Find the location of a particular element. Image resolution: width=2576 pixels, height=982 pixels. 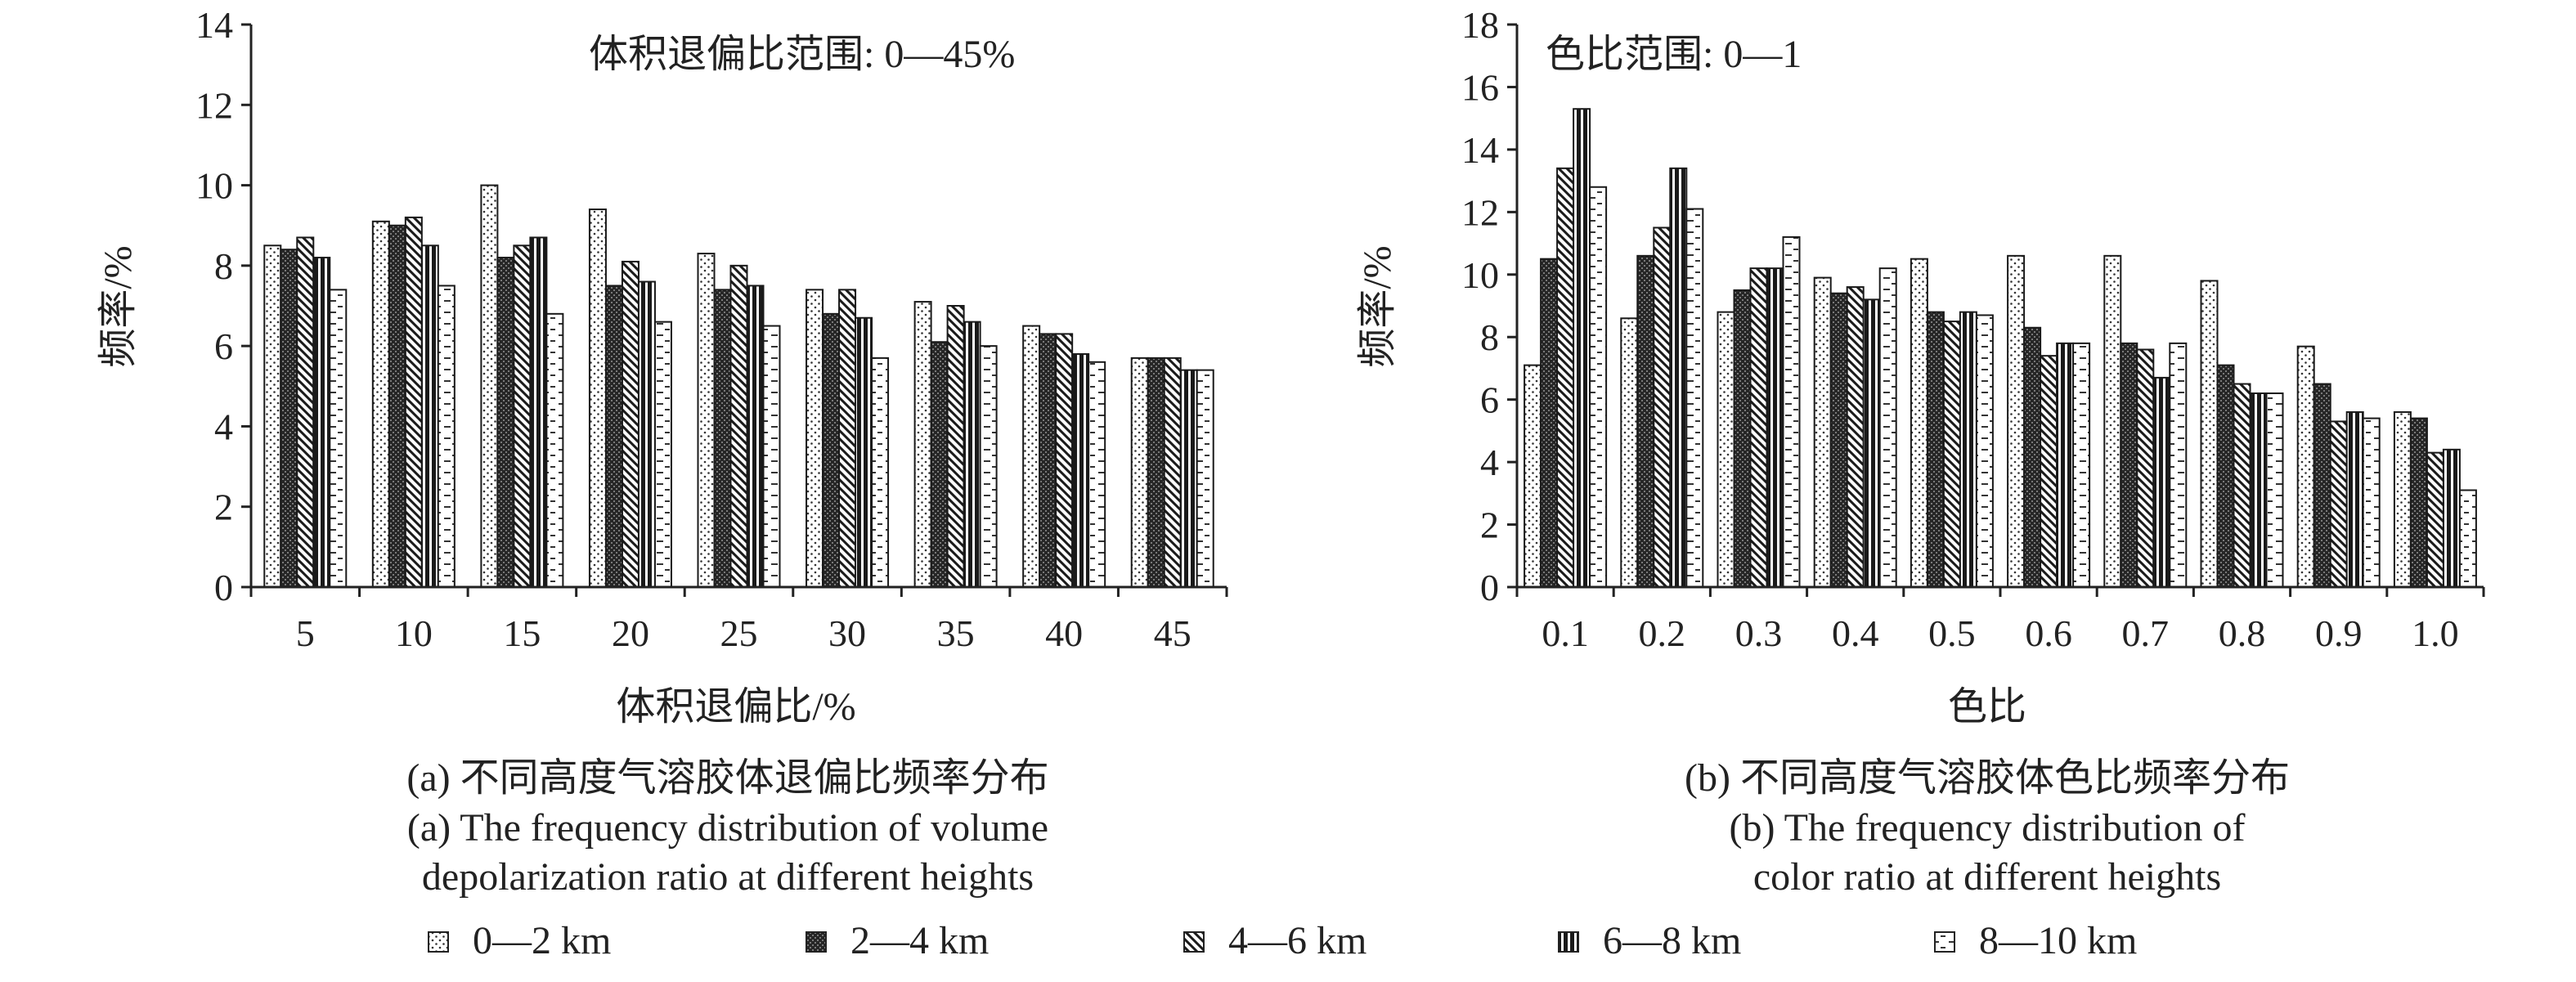

chart-b-ylabel: 频率/% is located at coordinates (1378, 306).